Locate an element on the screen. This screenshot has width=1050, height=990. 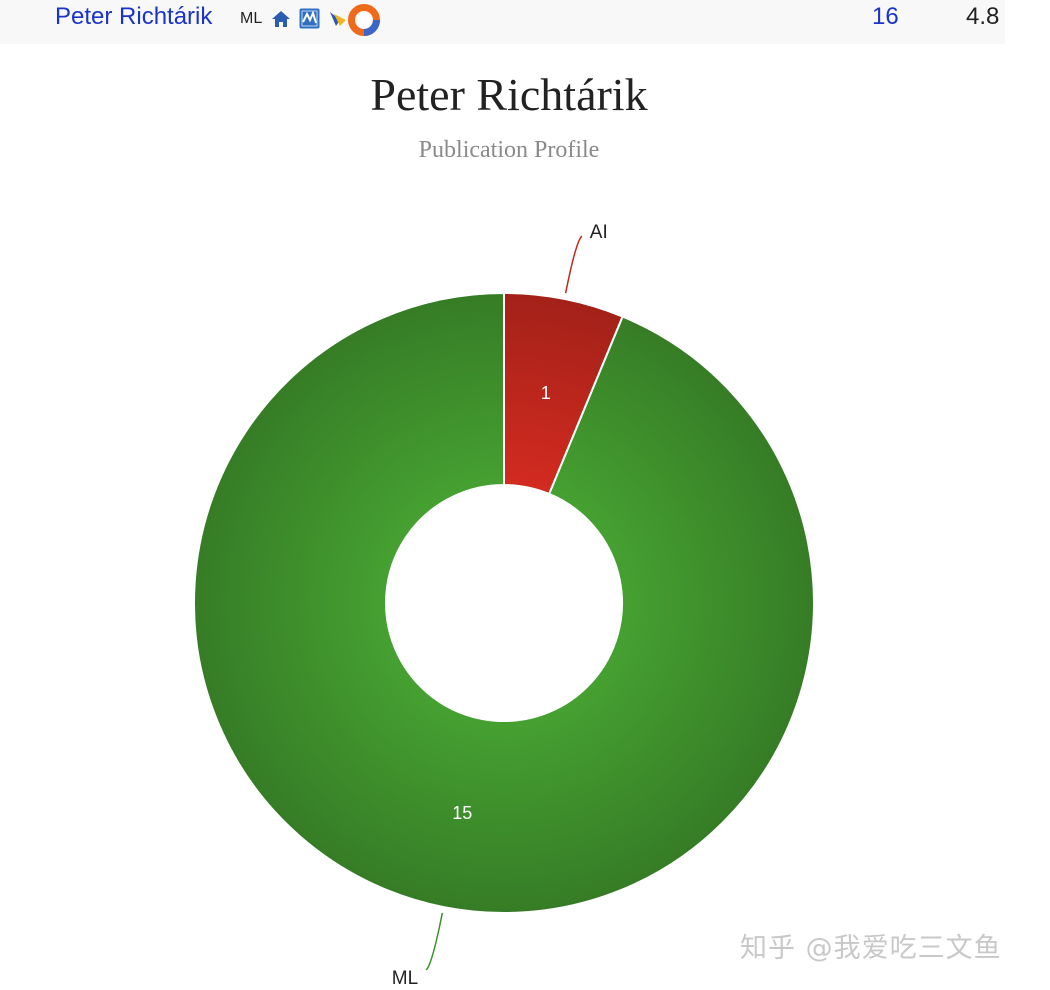
category-label-ml: ML is located at coordinates (405, 978).